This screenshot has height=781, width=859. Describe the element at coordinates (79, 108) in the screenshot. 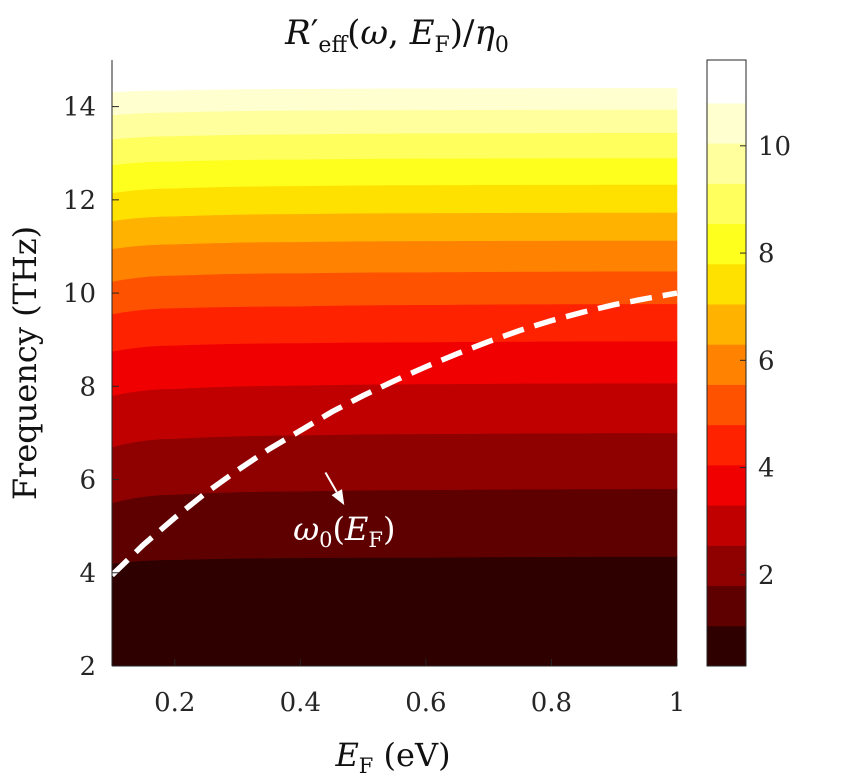

I see `y-tick-label: 14` at that location.